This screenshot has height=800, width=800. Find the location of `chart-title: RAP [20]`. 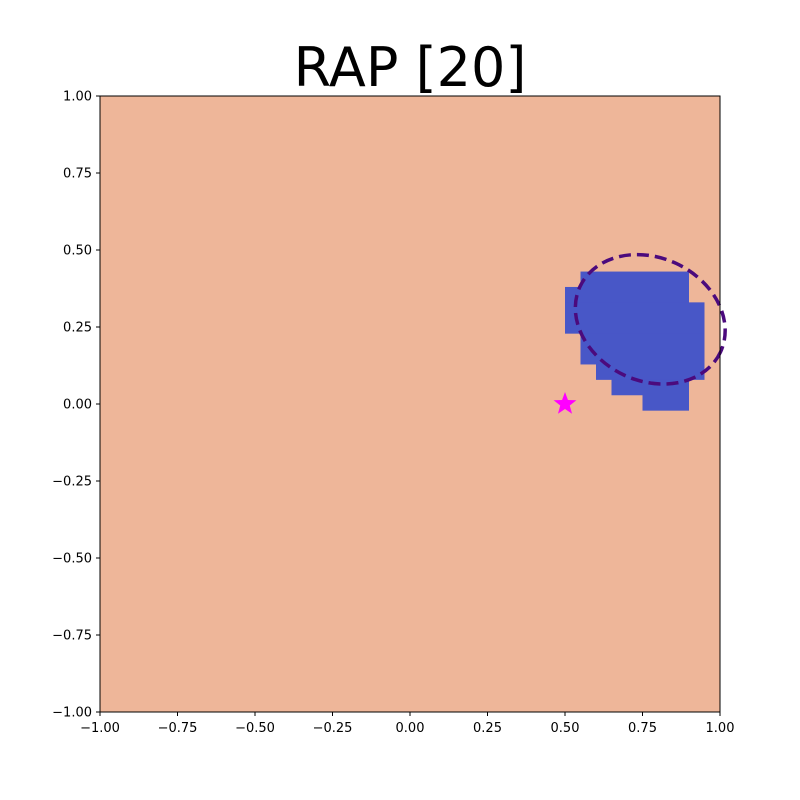

chart-title: RAP [20] is located at coordinates (410, 67).